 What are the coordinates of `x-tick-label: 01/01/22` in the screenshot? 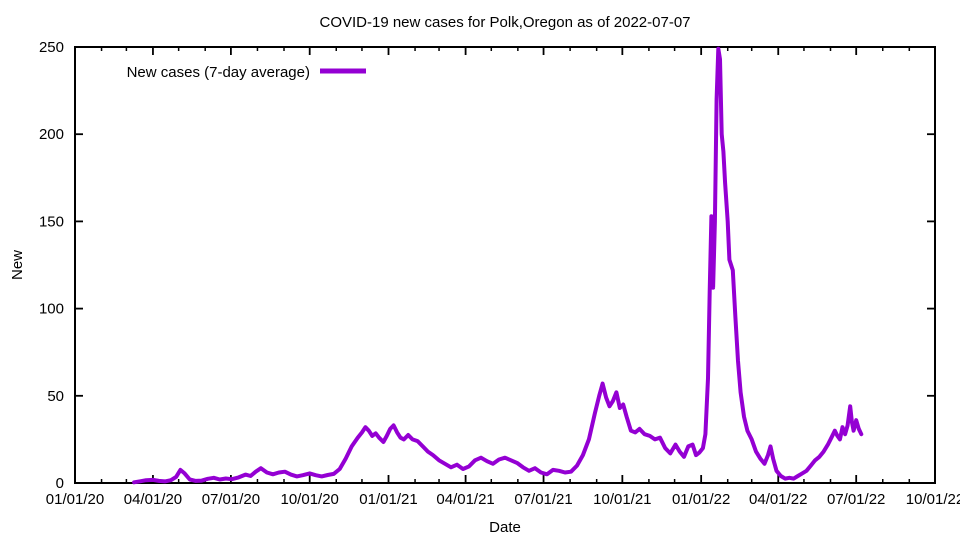 It's located at (701, 499).